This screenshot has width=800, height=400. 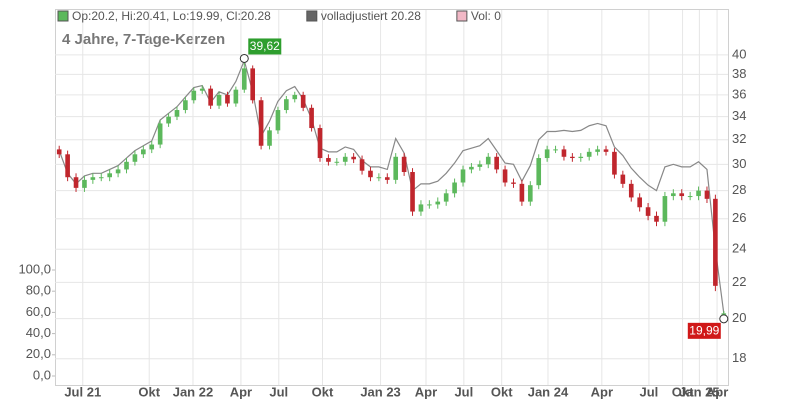 What do you see at coordinates (739, 138) in the screenshot?
I see `y-tick-label: 32` at bounding box center [739, 138].